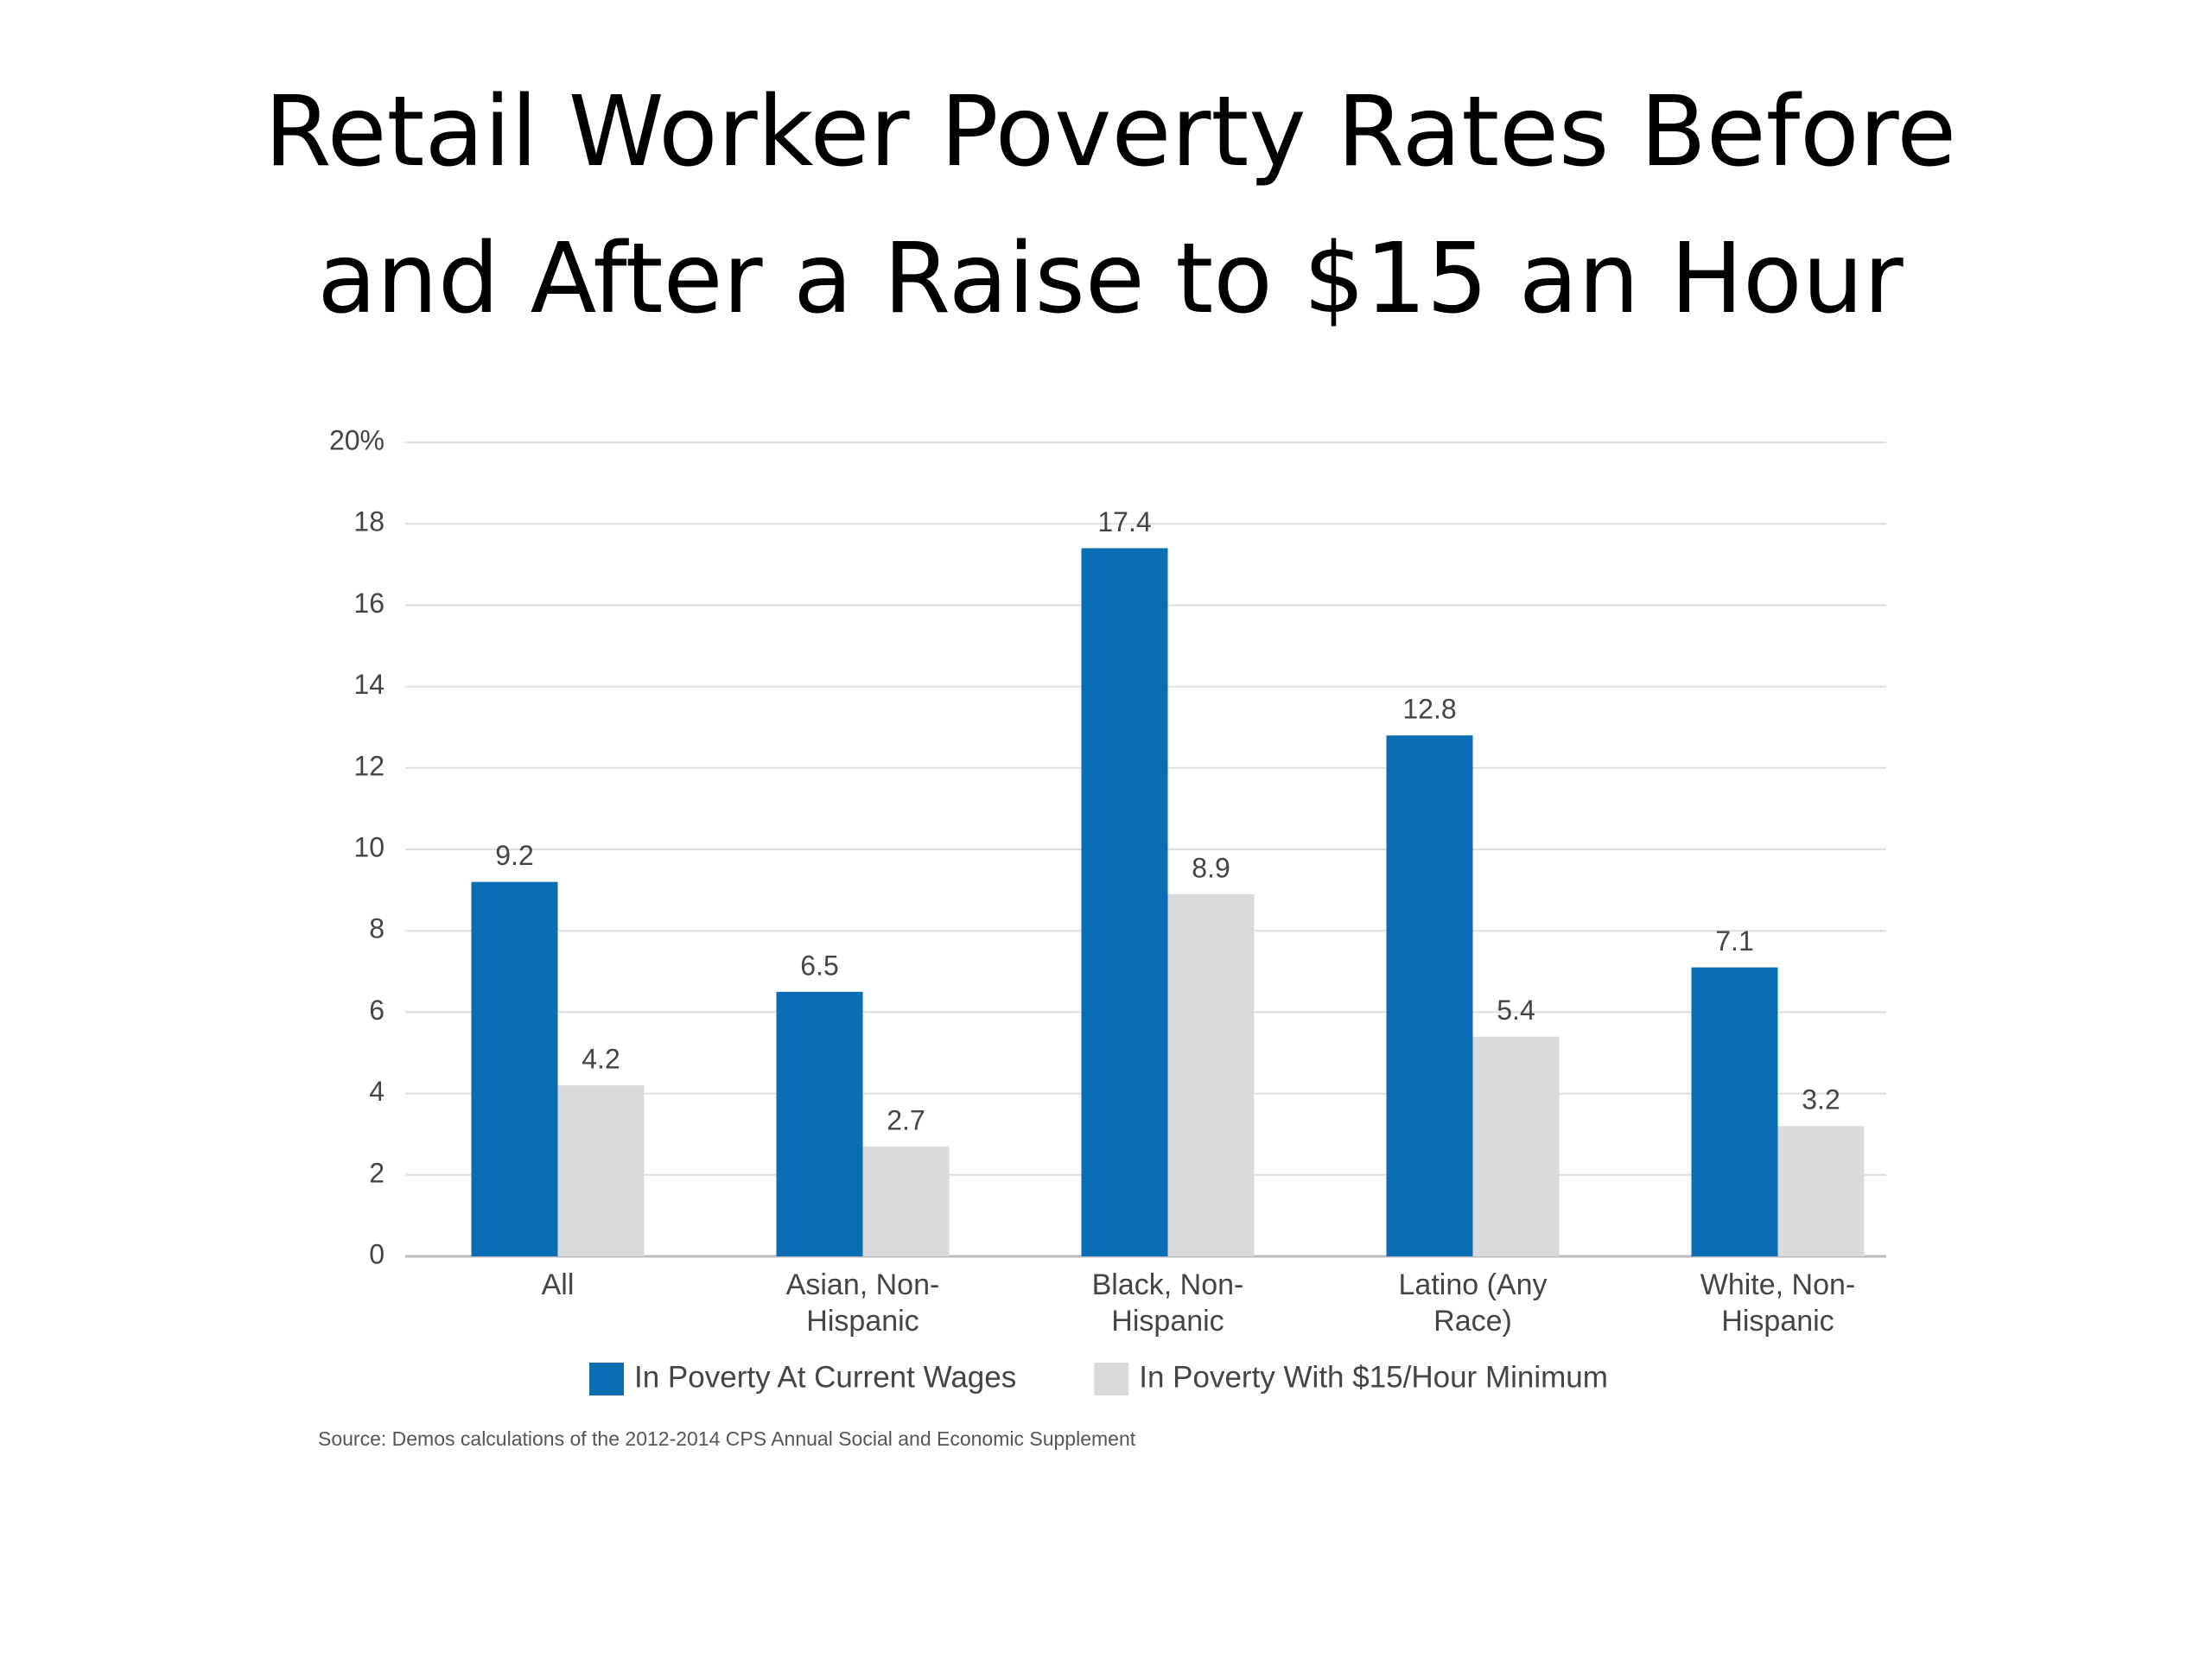 This screenshot has height=1659, width=2212. Describe the element at coordinates (1516, 1010) in the screenshot. I see `data-label: 5.4` at that location.